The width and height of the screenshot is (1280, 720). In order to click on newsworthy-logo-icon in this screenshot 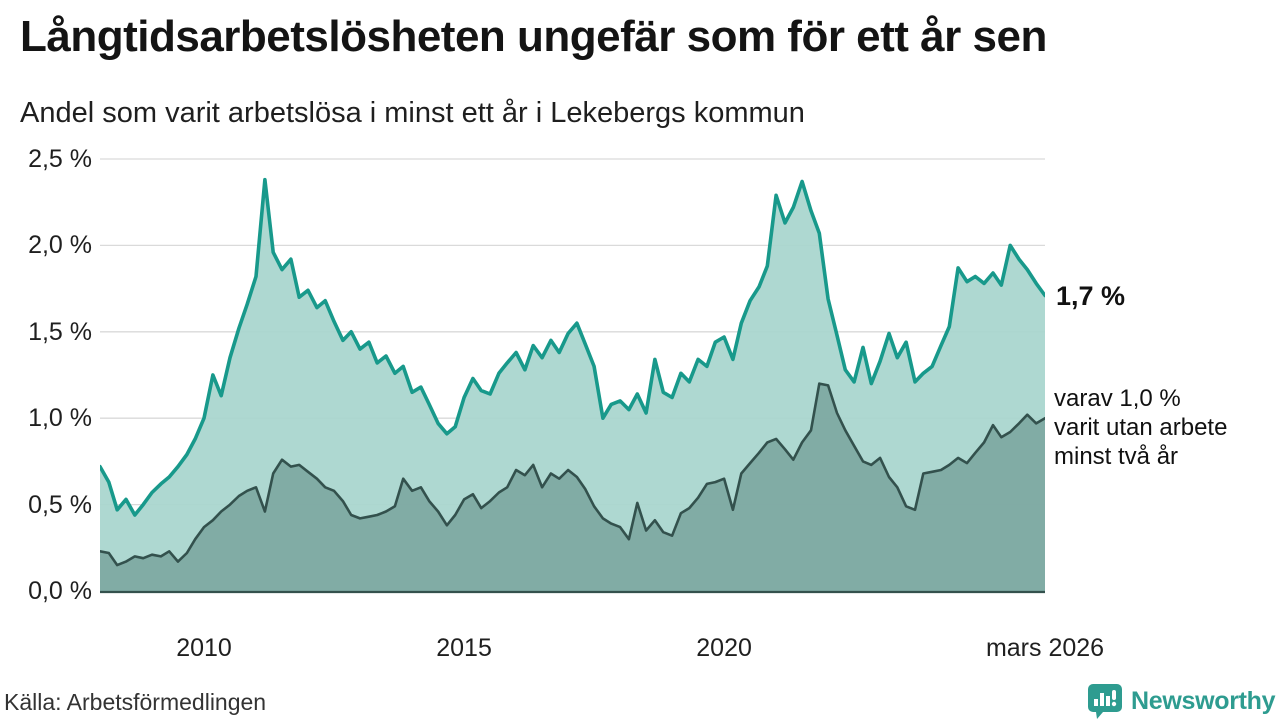, I will do `click(1105, 701)`.